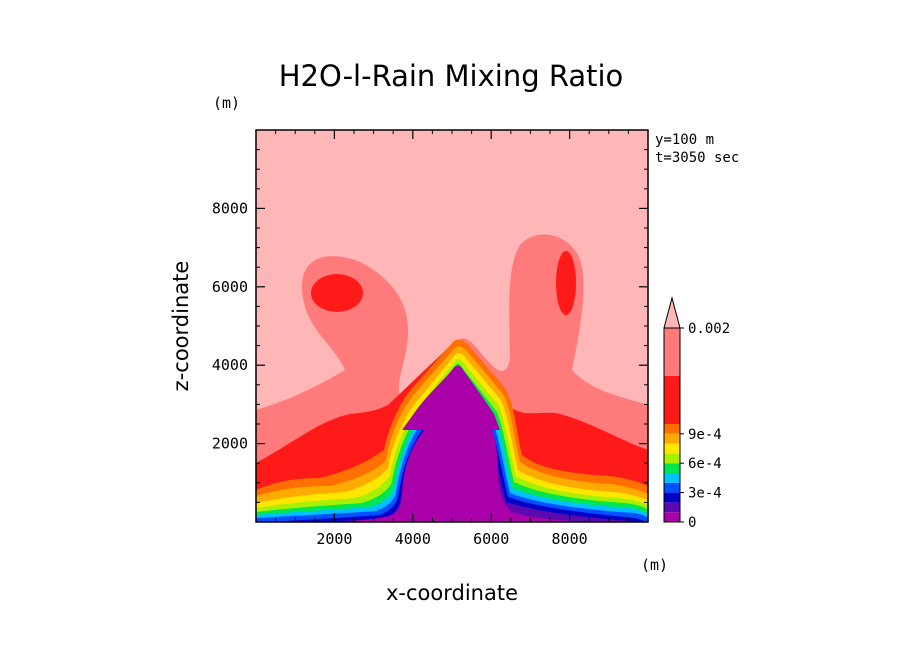 The image size is (904, 654). I want to click on region-blob-left, so click(337, 293).